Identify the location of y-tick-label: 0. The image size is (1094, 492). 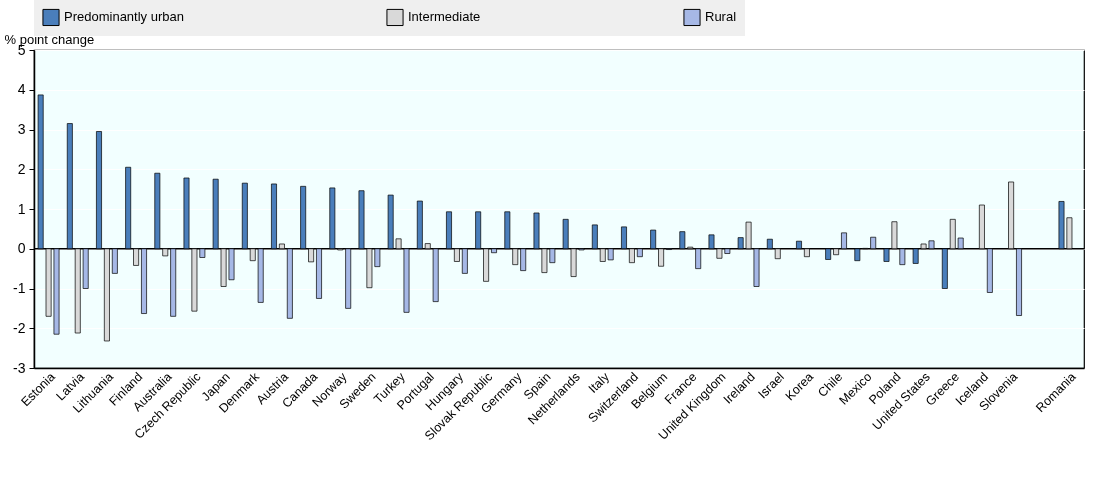
(21, 248).